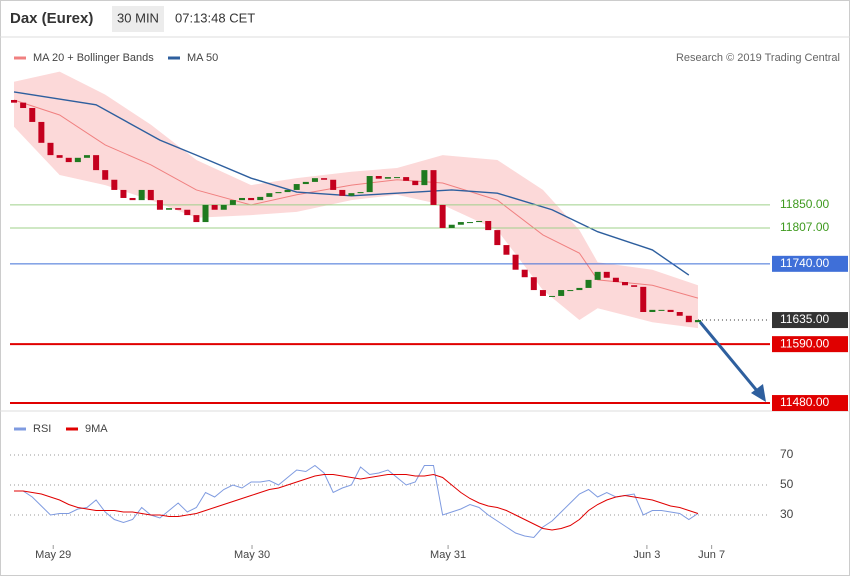 The height and width of the screenshot is (576, 850). What do you see at coordinates (787, 484) in the screenshot?
I see `y-tick-label: 50` at bounding box center [787, 484].